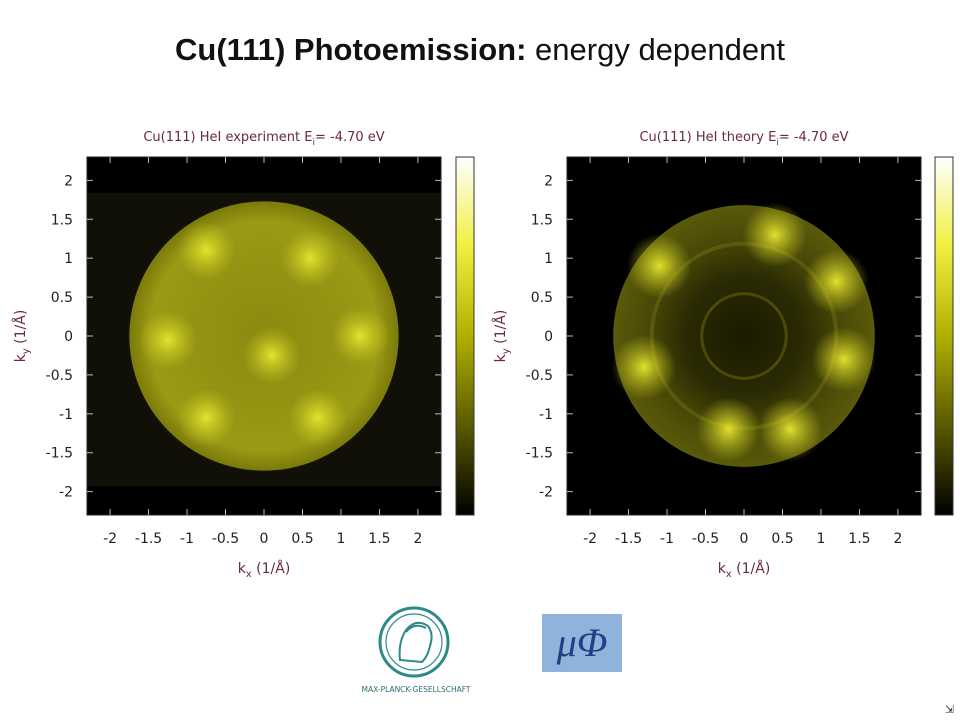 The width and height of the screenshot is (960, 720). What do you see at coordinates (582, 643) in the screenshot?
I see `mu-phi-logo: μΦ` at bounding box center [582, 643].